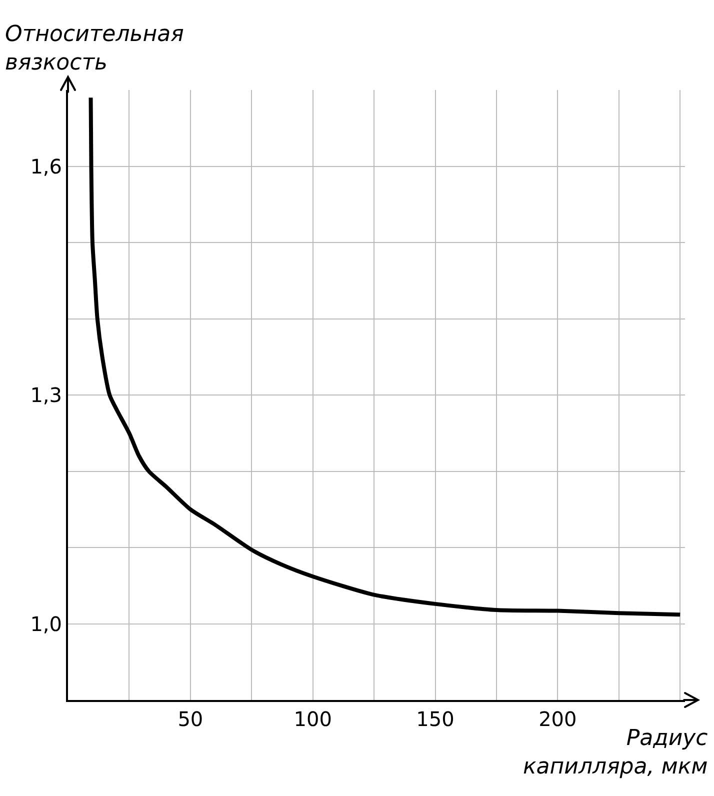 The image size is (714, 796). I want to click on y-tick-label: 1,3, so click(46, 395).